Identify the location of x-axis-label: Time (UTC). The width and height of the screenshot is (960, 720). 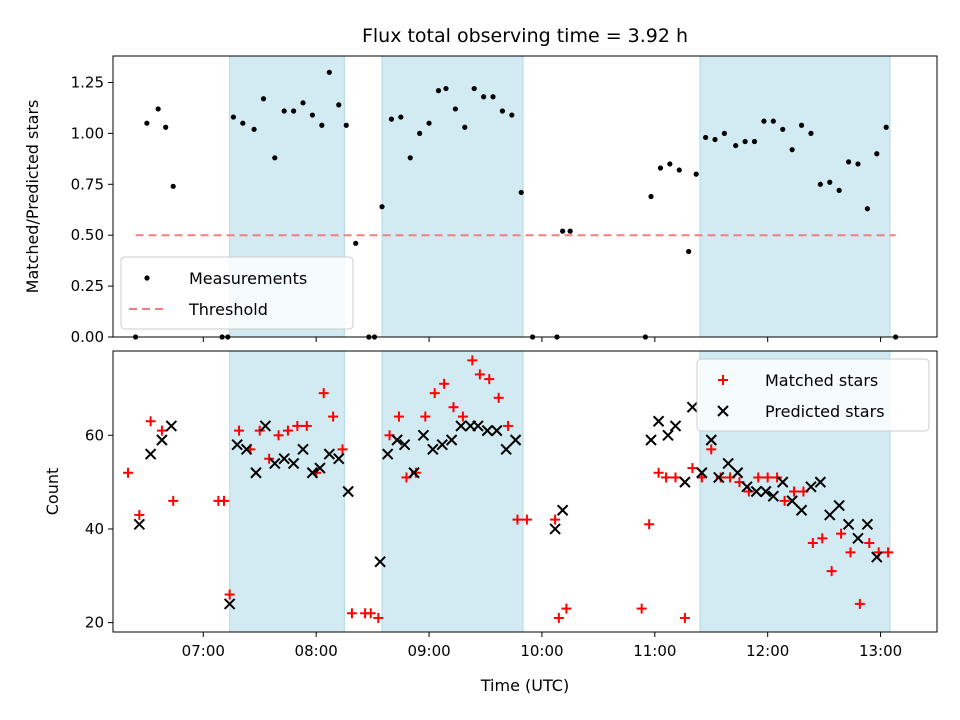
(524, 685).